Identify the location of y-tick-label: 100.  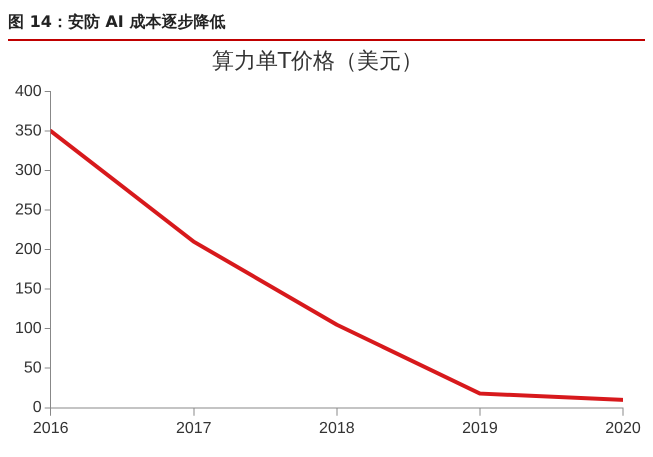
(28, 329).